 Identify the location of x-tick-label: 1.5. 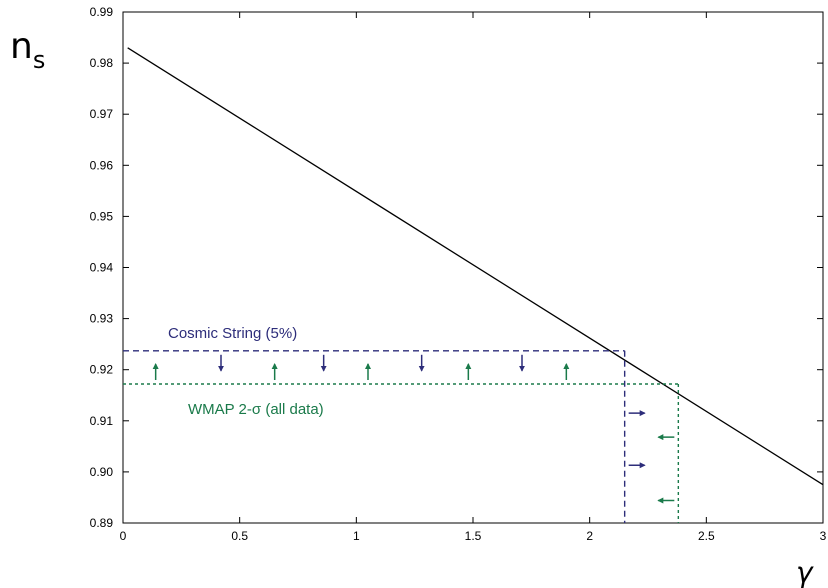
(473, 536).